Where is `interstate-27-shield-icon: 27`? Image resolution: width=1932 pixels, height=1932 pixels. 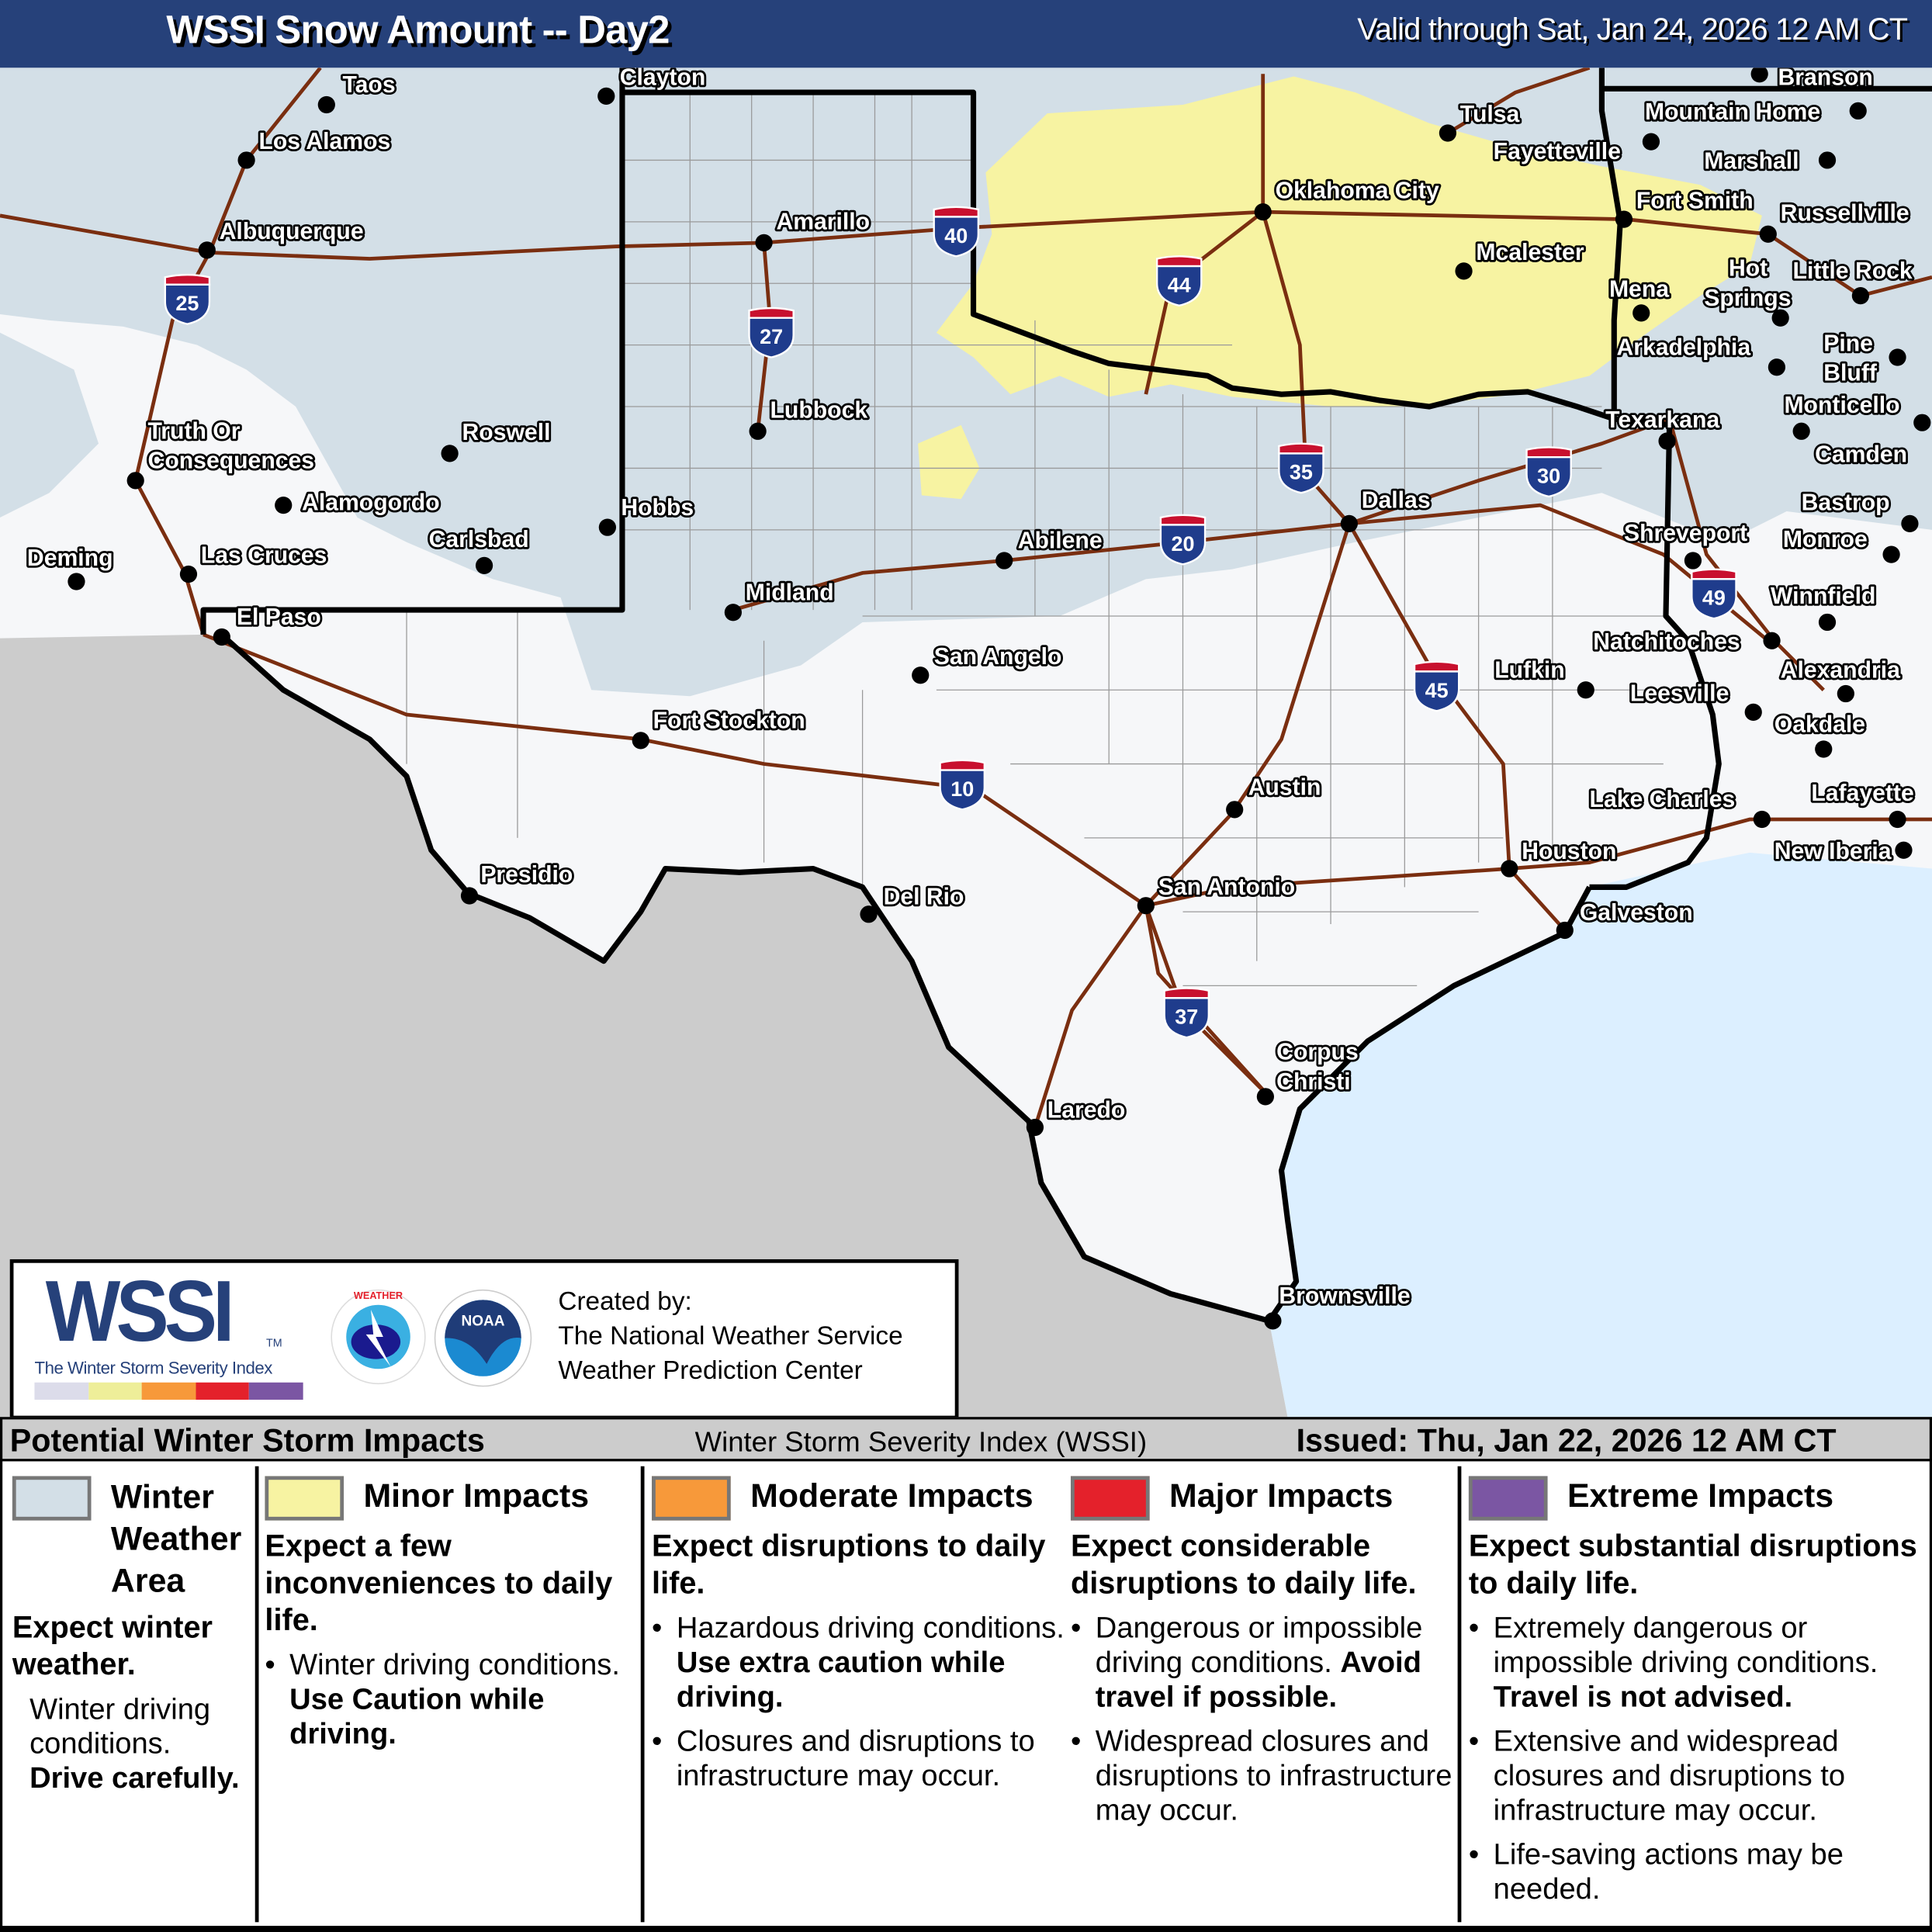
interstate-27-shield-icon: 27 is located at coordinates (771, 332).